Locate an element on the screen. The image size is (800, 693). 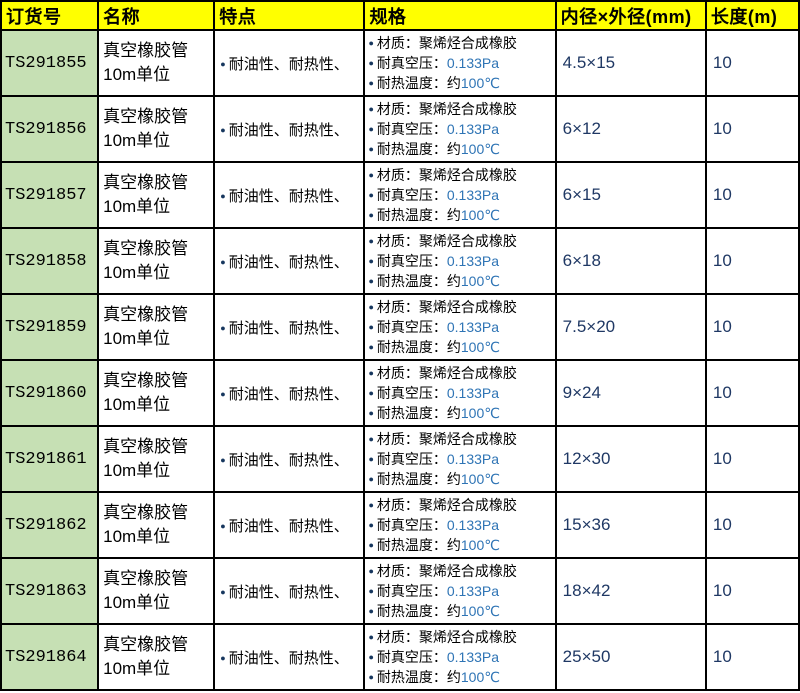
diameter-cell: 6×12 is located at coordinates (630, 129).